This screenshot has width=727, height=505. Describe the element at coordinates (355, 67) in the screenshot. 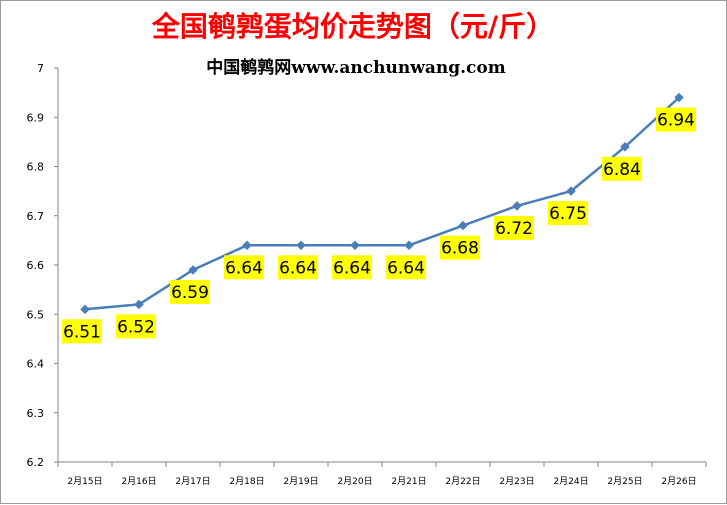

I see `chart-subtitle: 中国鹌鹑网www.anchunwang.com` at that location.